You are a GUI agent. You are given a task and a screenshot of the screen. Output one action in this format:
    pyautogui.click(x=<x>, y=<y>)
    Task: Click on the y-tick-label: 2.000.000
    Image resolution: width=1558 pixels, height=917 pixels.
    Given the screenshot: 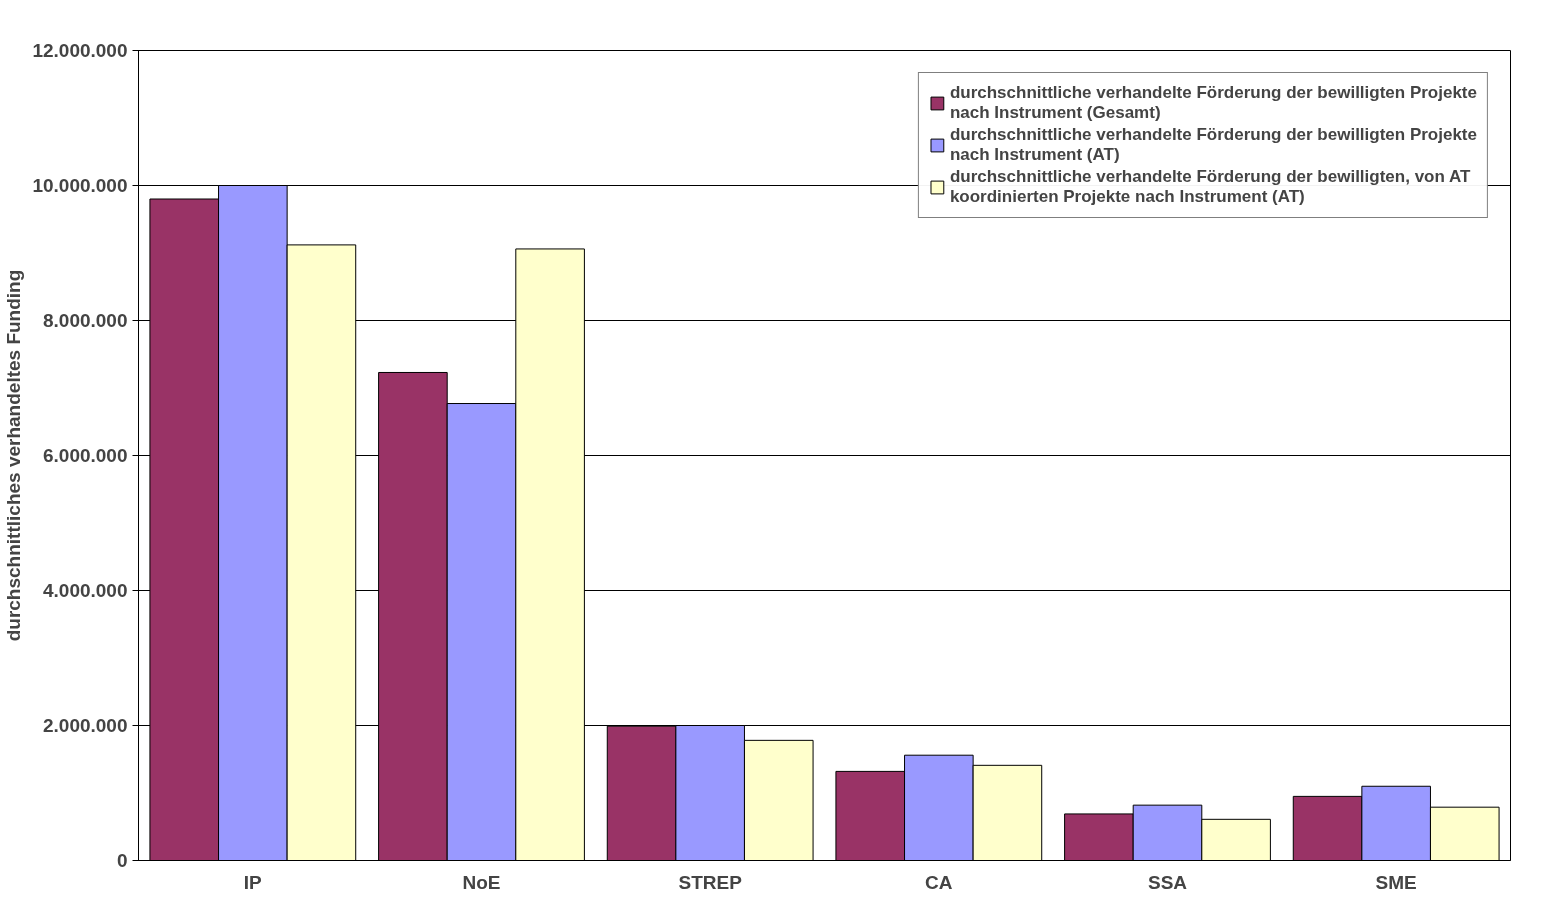 What is the action you would take?
    pyautogui.click(x=85, y=725)
    